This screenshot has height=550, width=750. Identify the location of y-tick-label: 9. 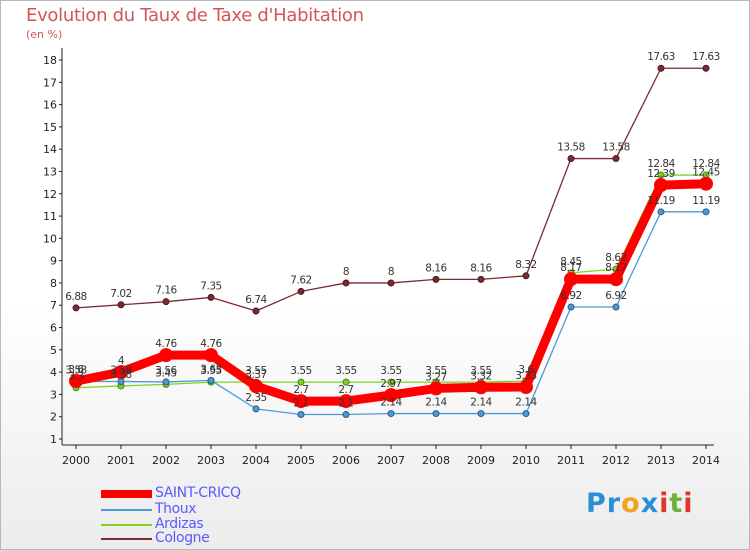
(53, 261).